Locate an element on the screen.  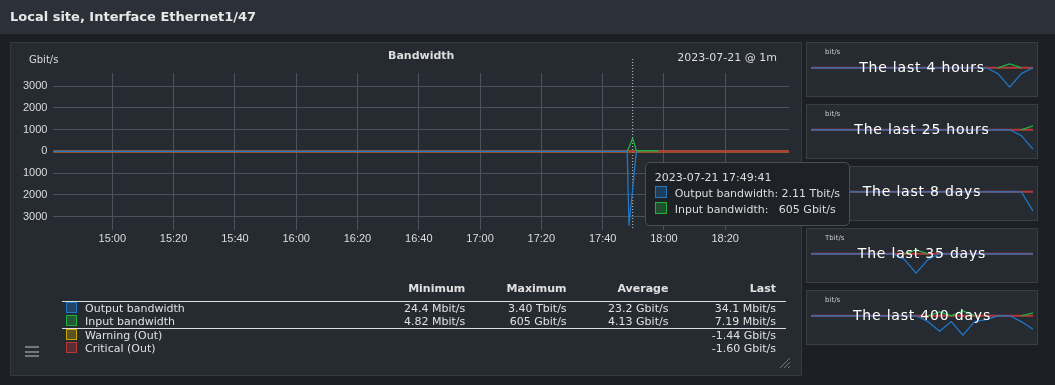
chart-title: Local site, Interface Ethernet1/47 is located at coordinates (527, 17).